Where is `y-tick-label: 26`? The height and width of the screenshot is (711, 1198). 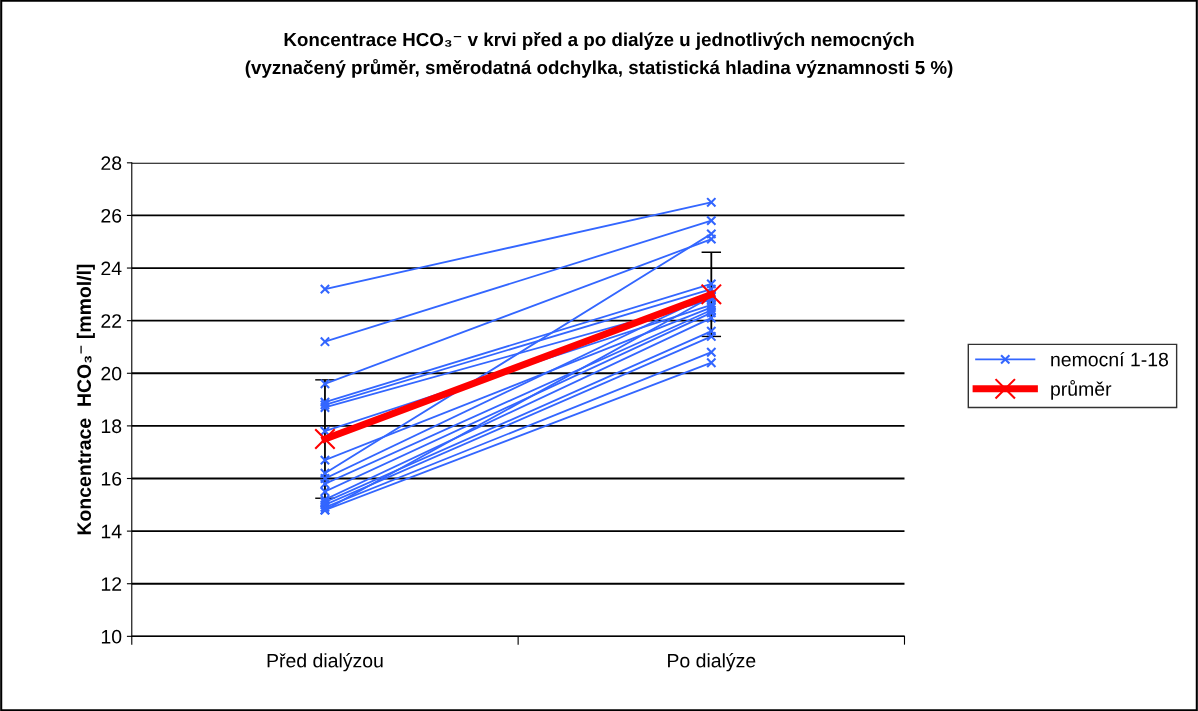
y-tick-label: 26 is located at coordinates (111, 215).